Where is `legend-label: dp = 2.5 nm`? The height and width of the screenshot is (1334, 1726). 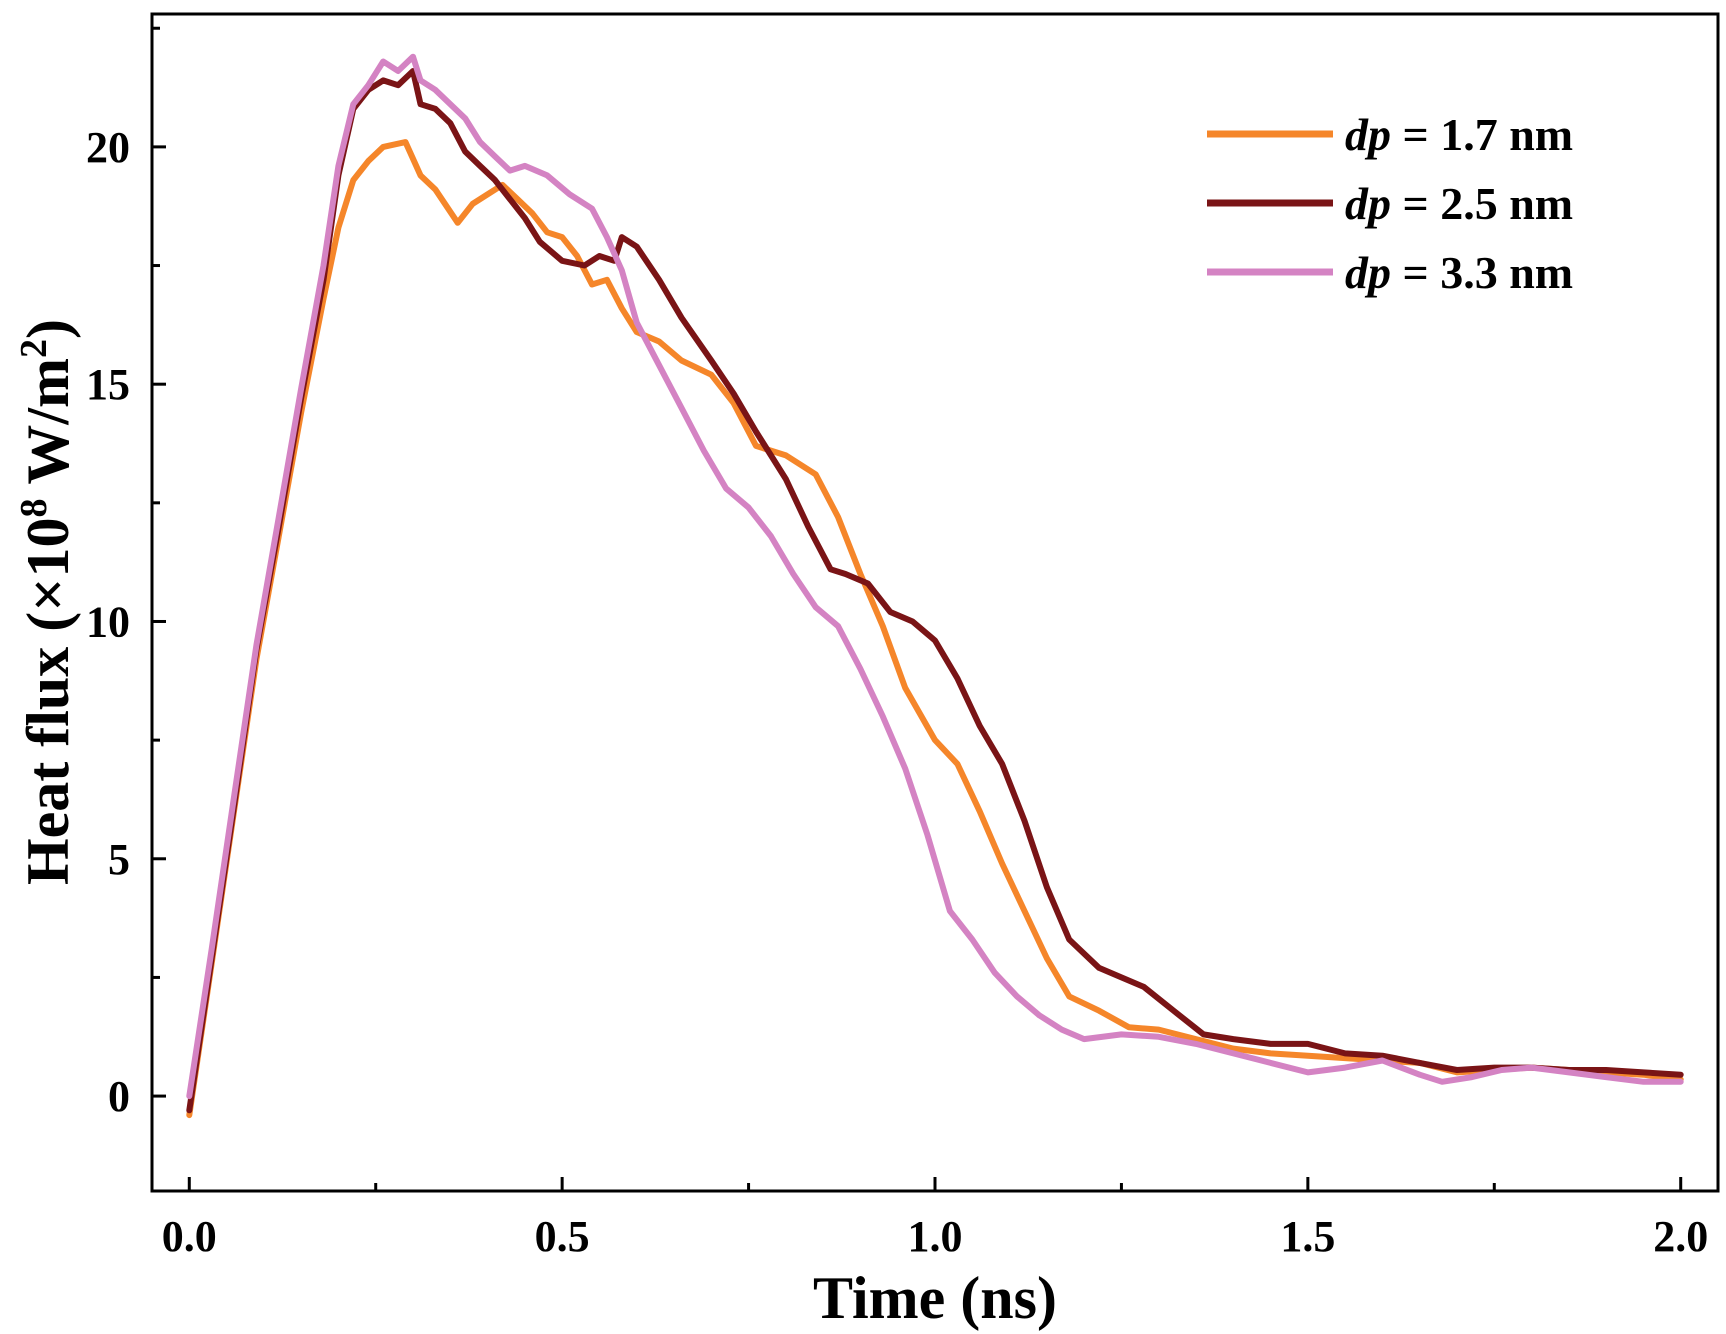
legend-label: dp = 2.5 nm is located at coordinates (1459, 203).